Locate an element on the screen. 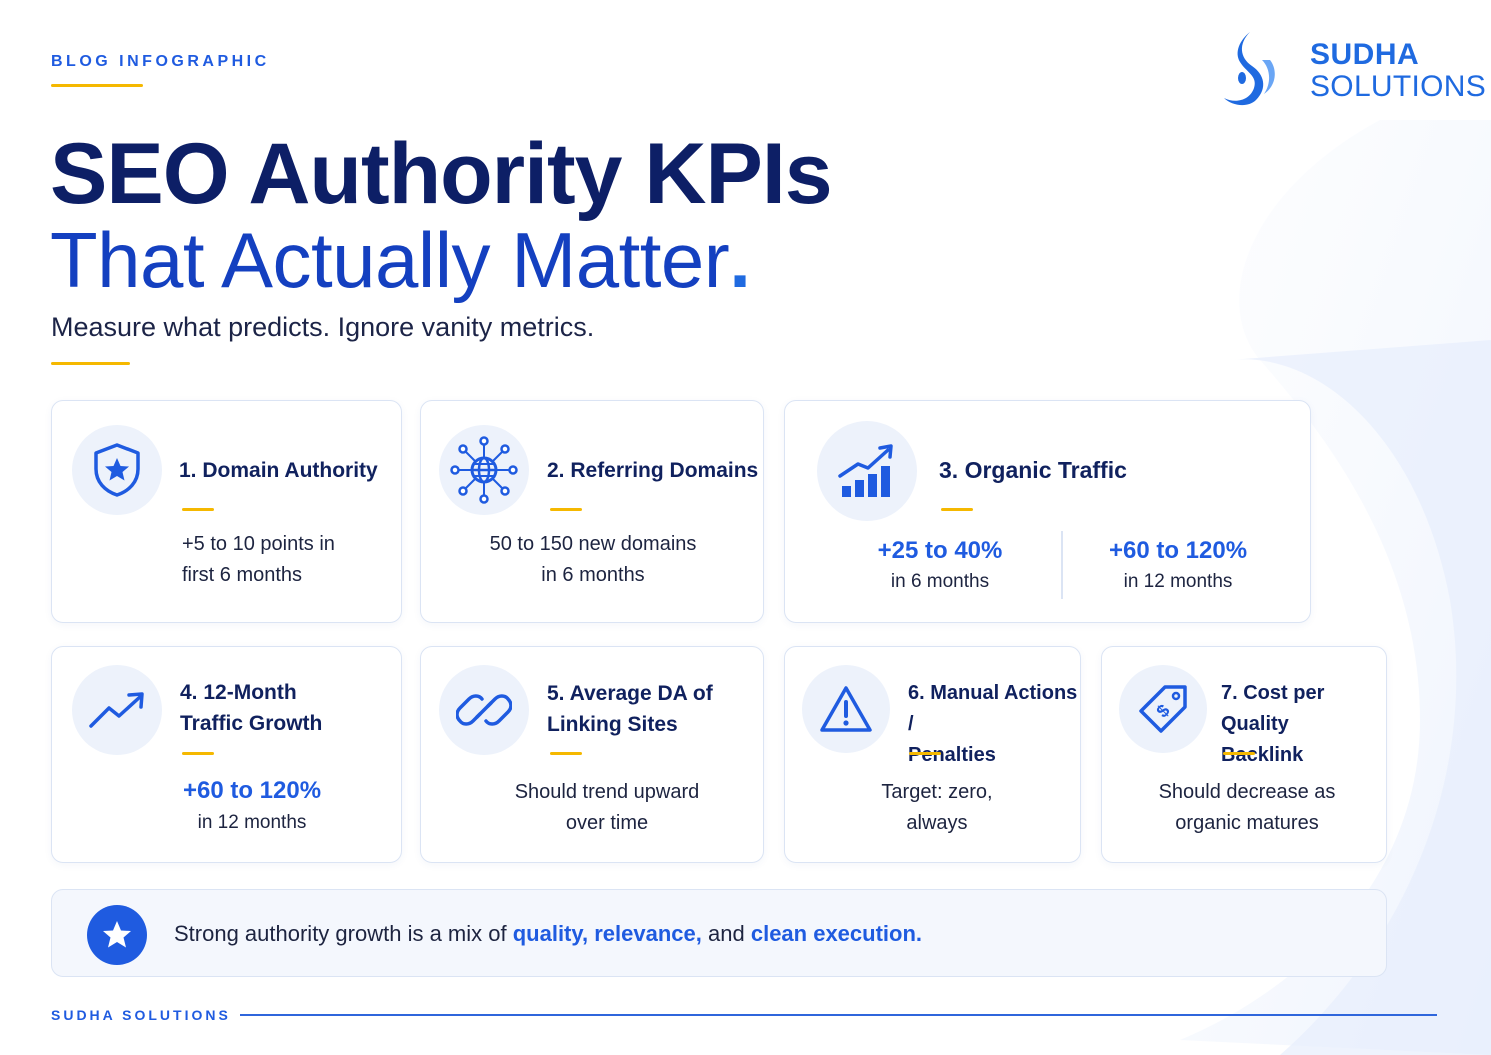 This screenshot has height=1055, width=1491. kpi-title-line1: 6. Manual Actions / is located at coordinates (993, 708).